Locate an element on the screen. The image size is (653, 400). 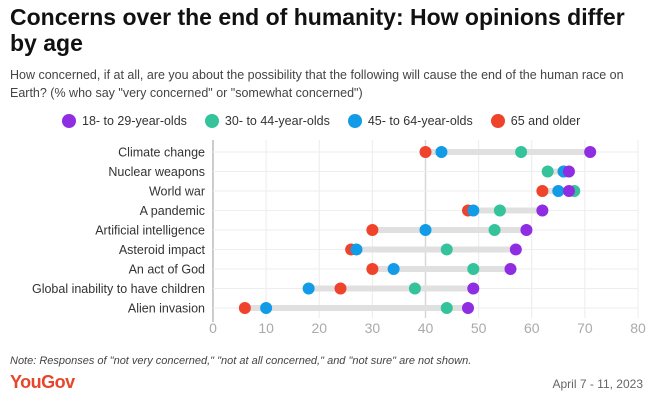
x-tick-label: 80 is located at coordinates (638, 328).